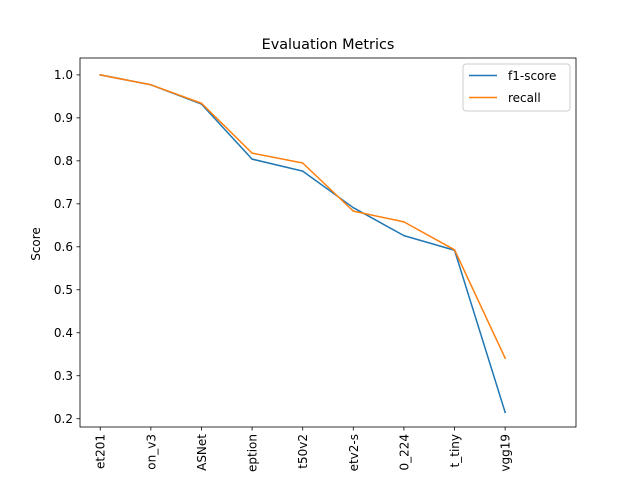  I want to click on x-tick-label: vgg19, so click(506, 453).